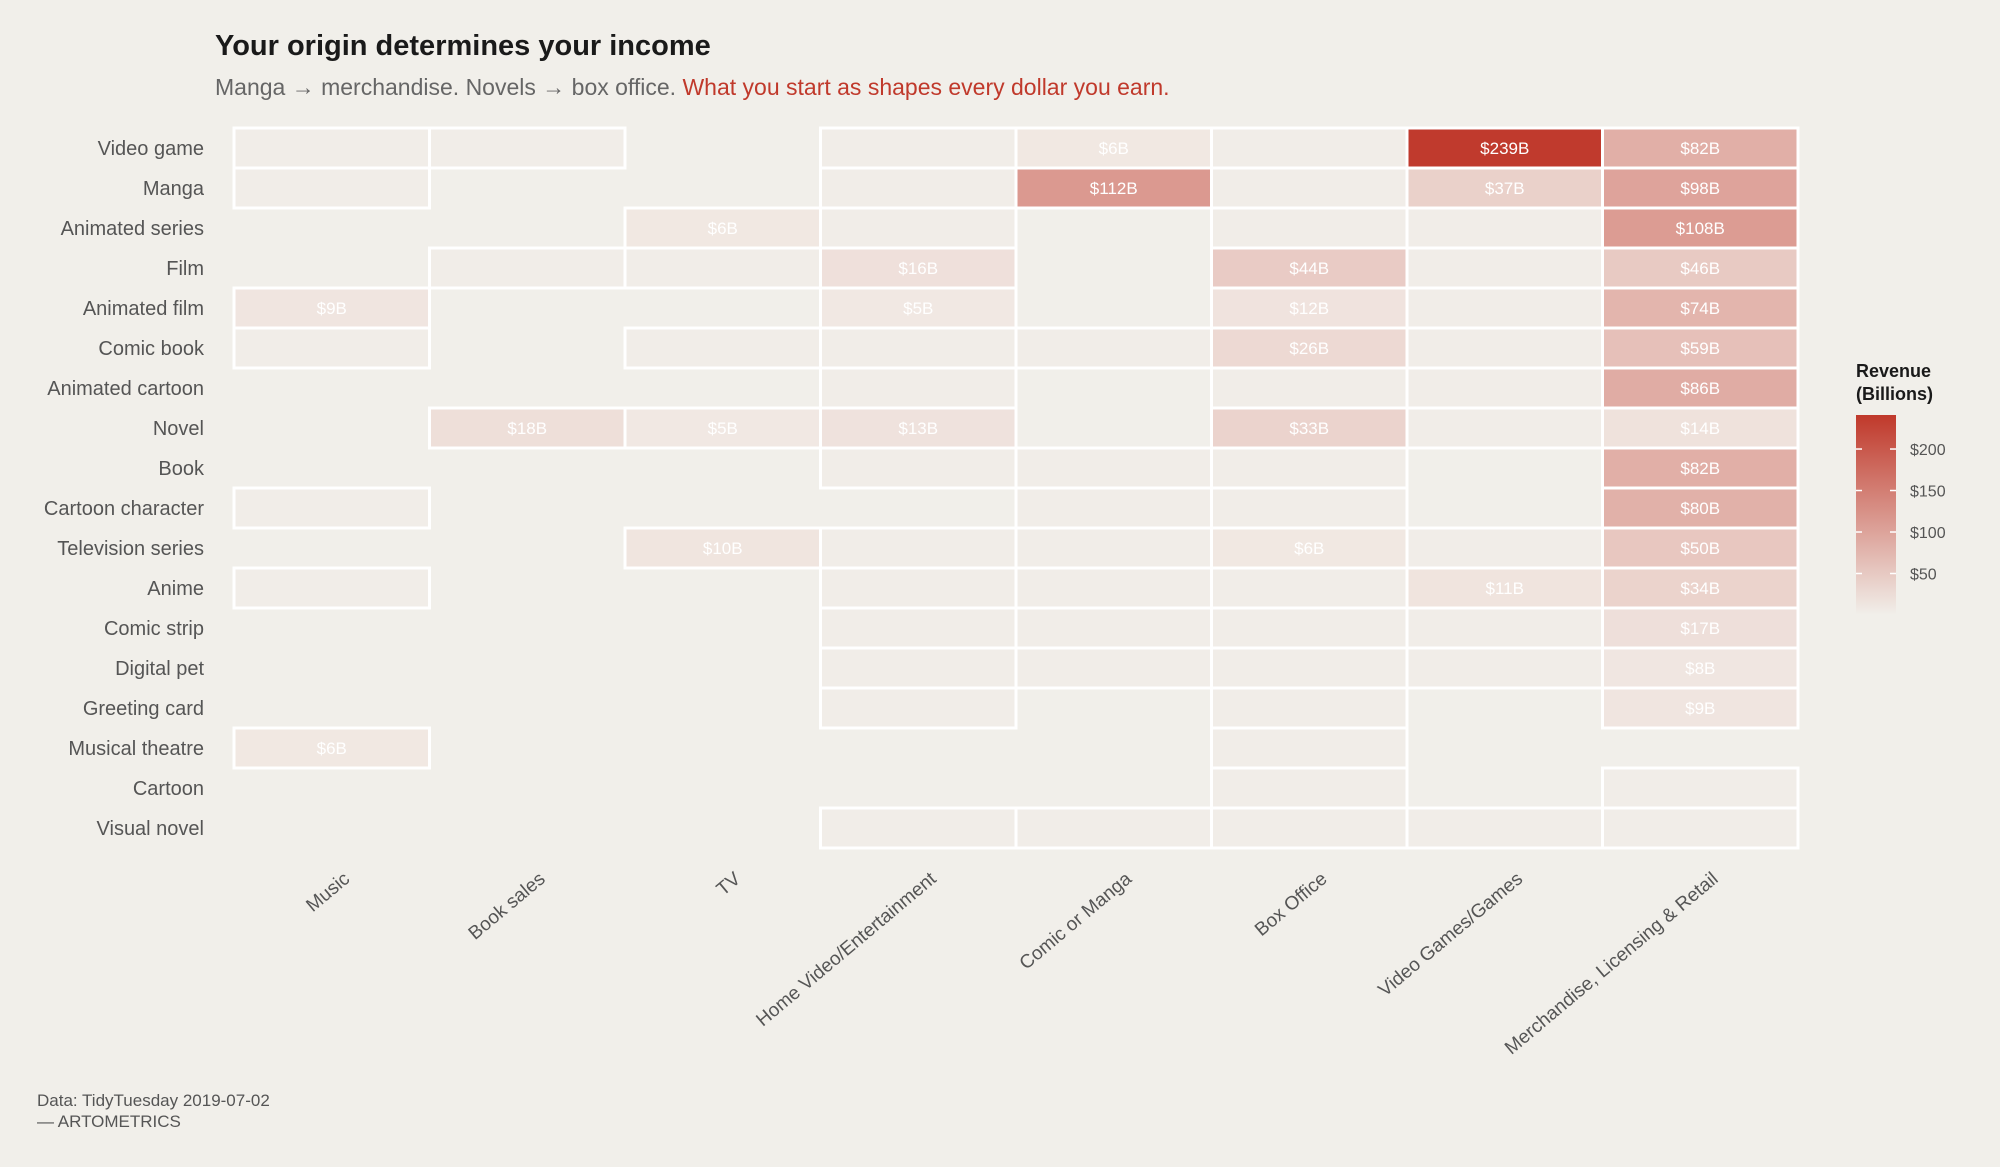 The height and width of the screenshot is (1167, 2000). I want to click on x-axis-label: Book sales, so click(507, 906).